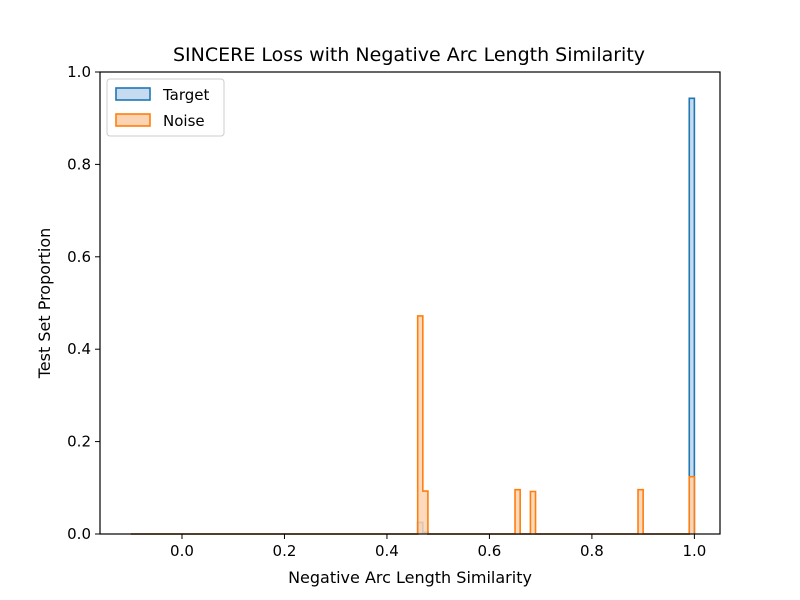 This screenshot has width=800, height=600. I want to click on y-tick-label: 0.2, so click(79, 442).